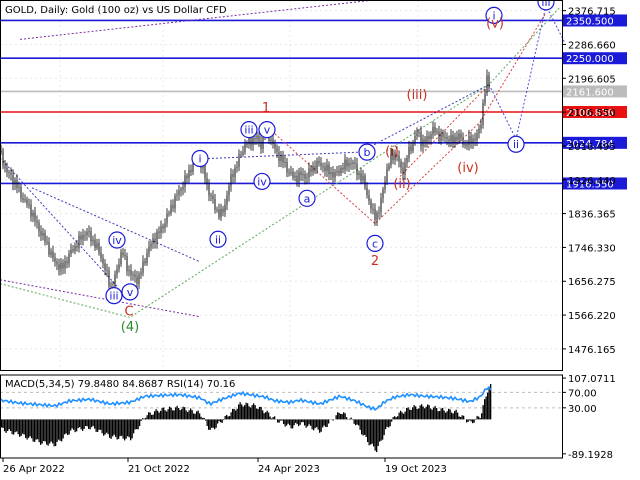 The width and height of the screenshot is (640, 480). I want to click on macd-histogram, so click(281, 418).